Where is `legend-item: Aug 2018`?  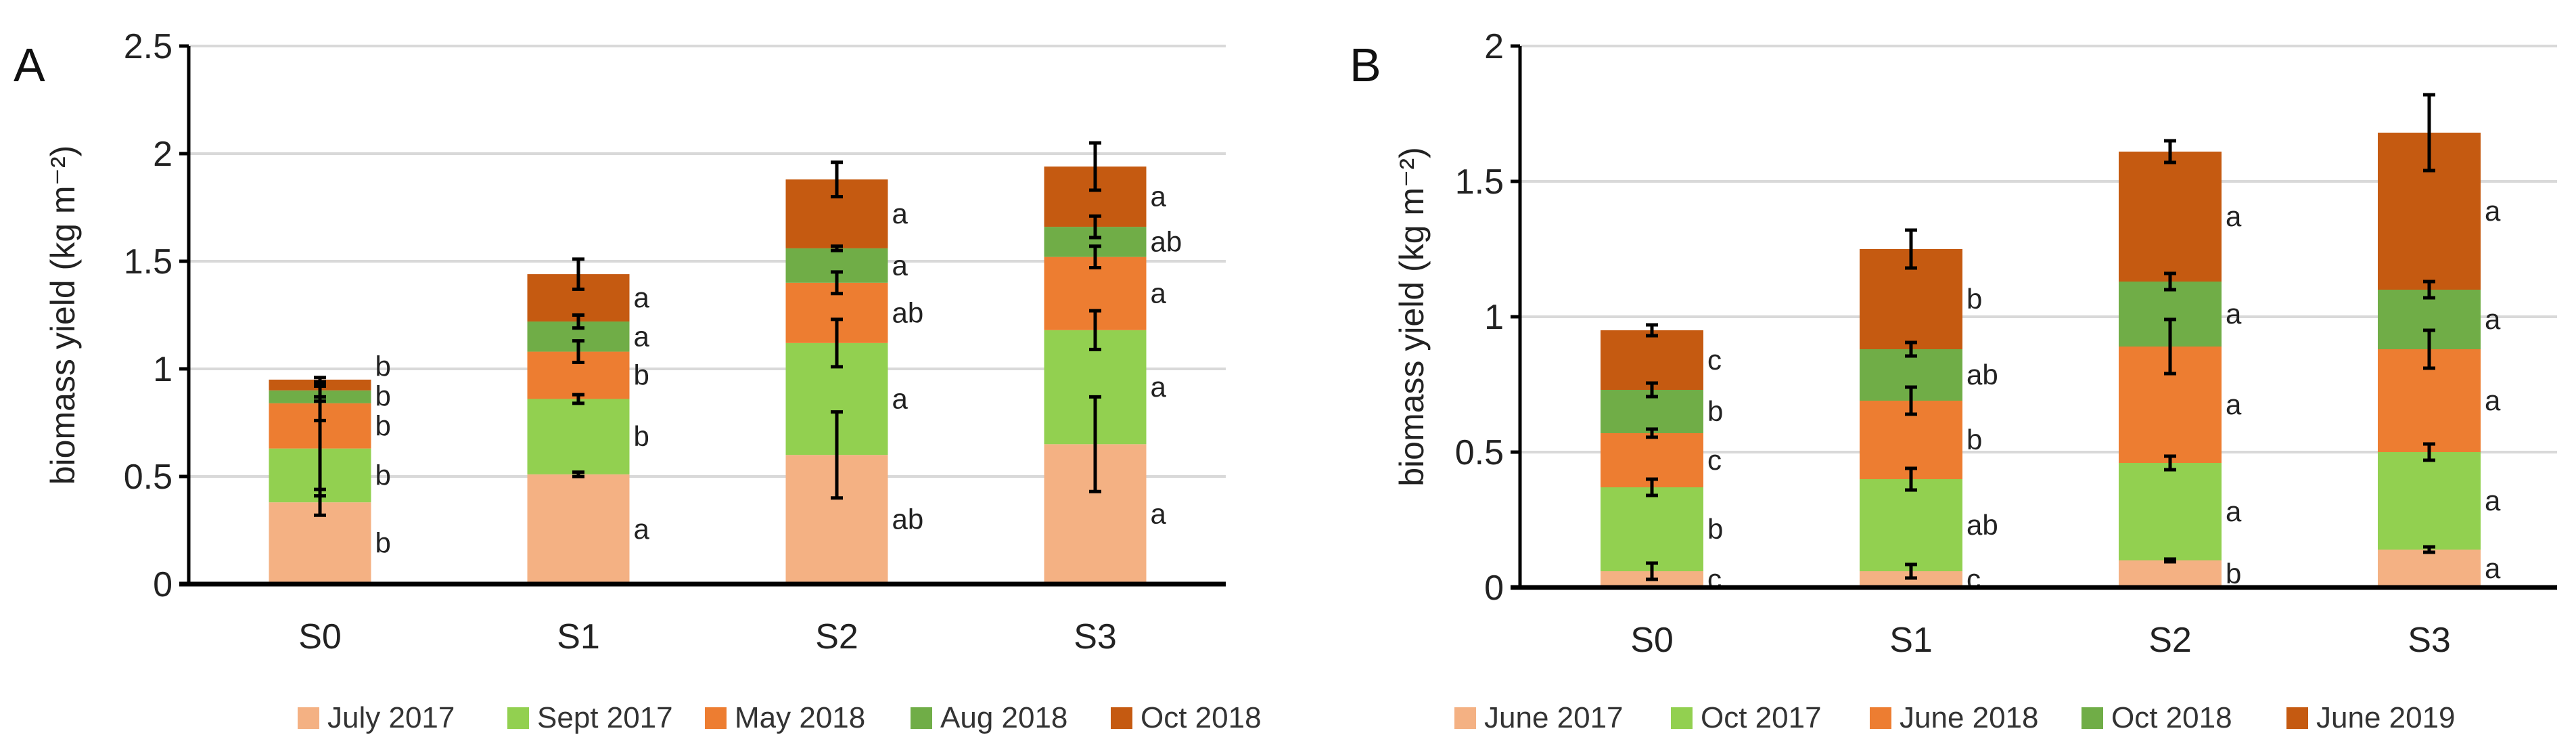 legend-item: Aug 2018 is located at coordinates (989, 717).